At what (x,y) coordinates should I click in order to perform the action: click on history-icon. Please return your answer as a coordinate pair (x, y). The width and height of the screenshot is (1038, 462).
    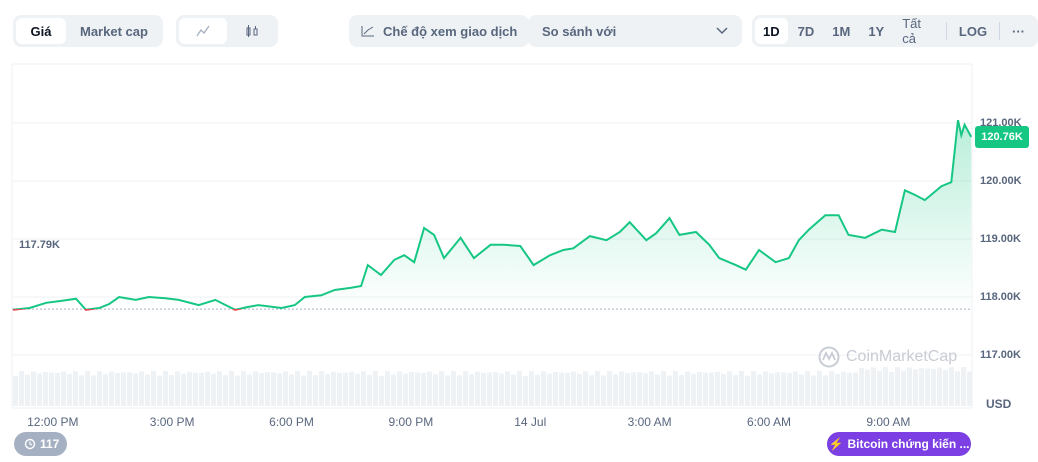
    Looking at the image, I should click on (30, 444).